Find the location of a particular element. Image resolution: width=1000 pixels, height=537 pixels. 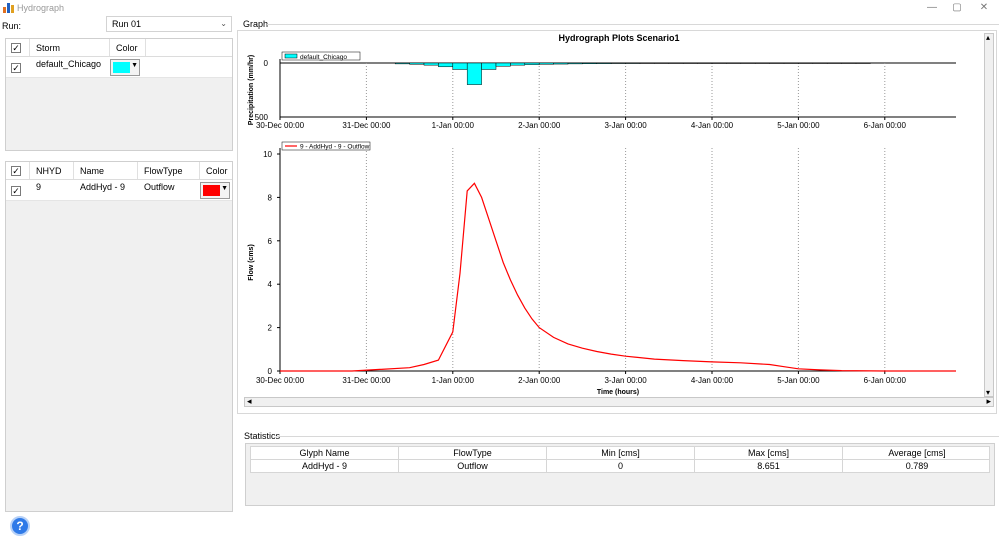

x-tick-label: 4-Jan 00:00 is located at coordinates (712, 125).